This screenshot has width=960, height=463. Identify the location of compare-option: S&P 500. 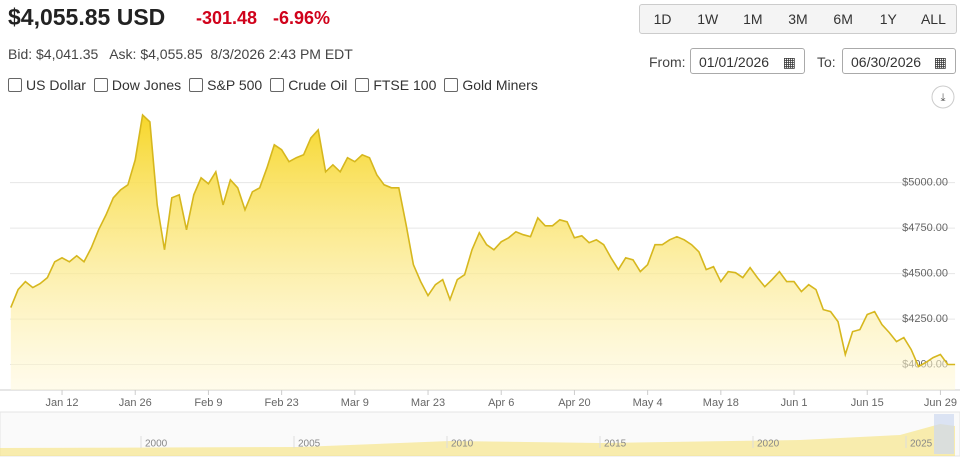
(225, 85).